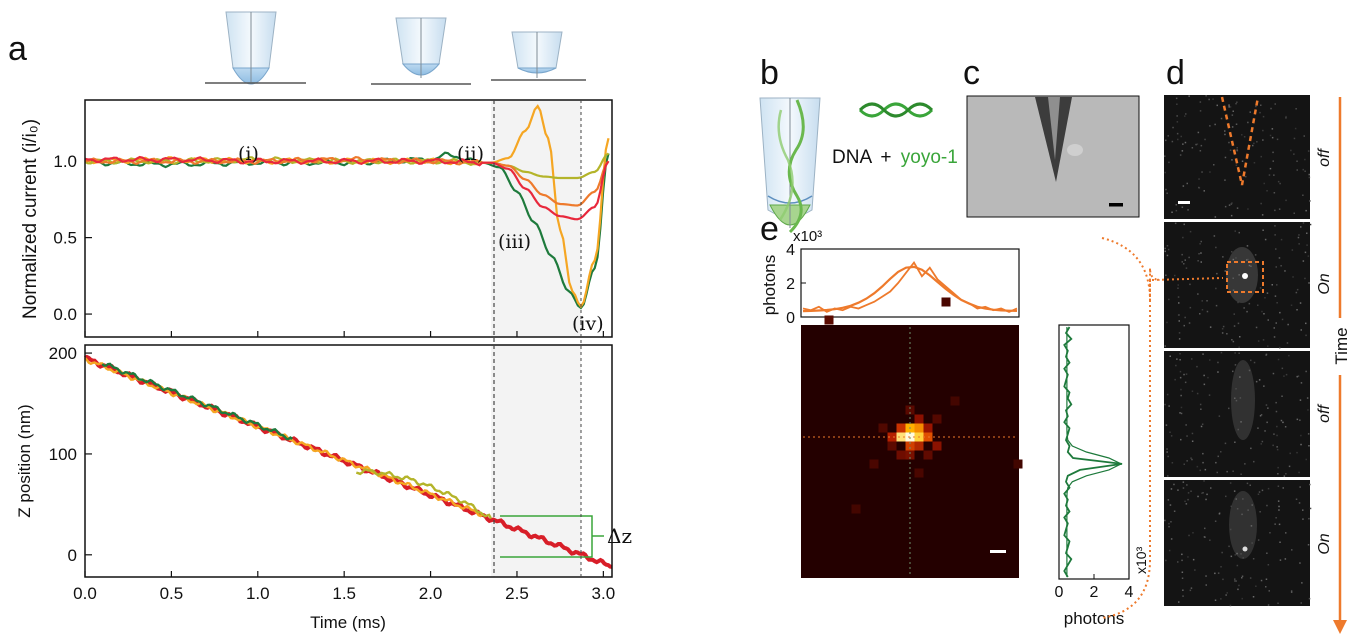 Image resolution: width=1352 pixels, height=639 pixels. Describe the element at coordinates (1240, 141) in the screenshot. I see `pipette-outline` at that location.